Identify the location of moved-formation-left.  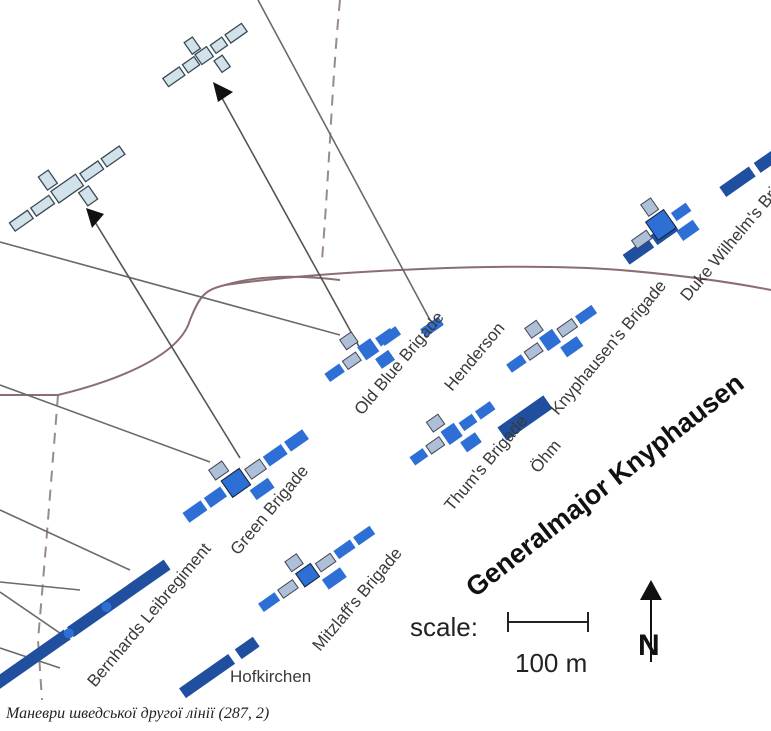
(67, 189).